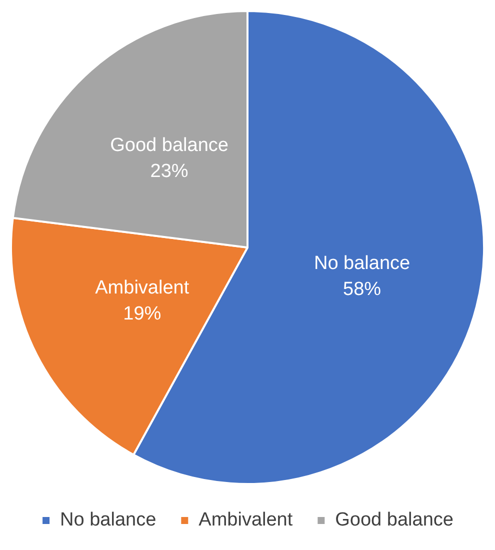  What do you see at coordinates (362, 263) in the screenshot?
I see `slice-label: No balance` at bounding box center [362, 263].